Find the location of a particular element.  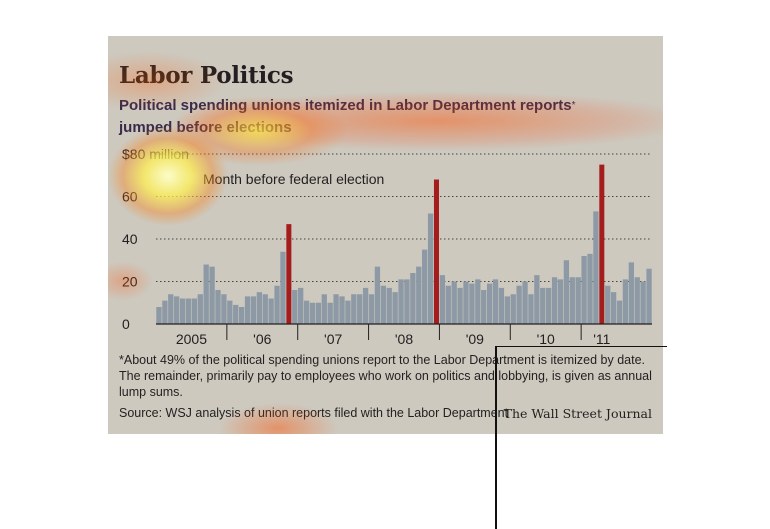

x-tick-label: 2005 is located at coordinates (191, 339).